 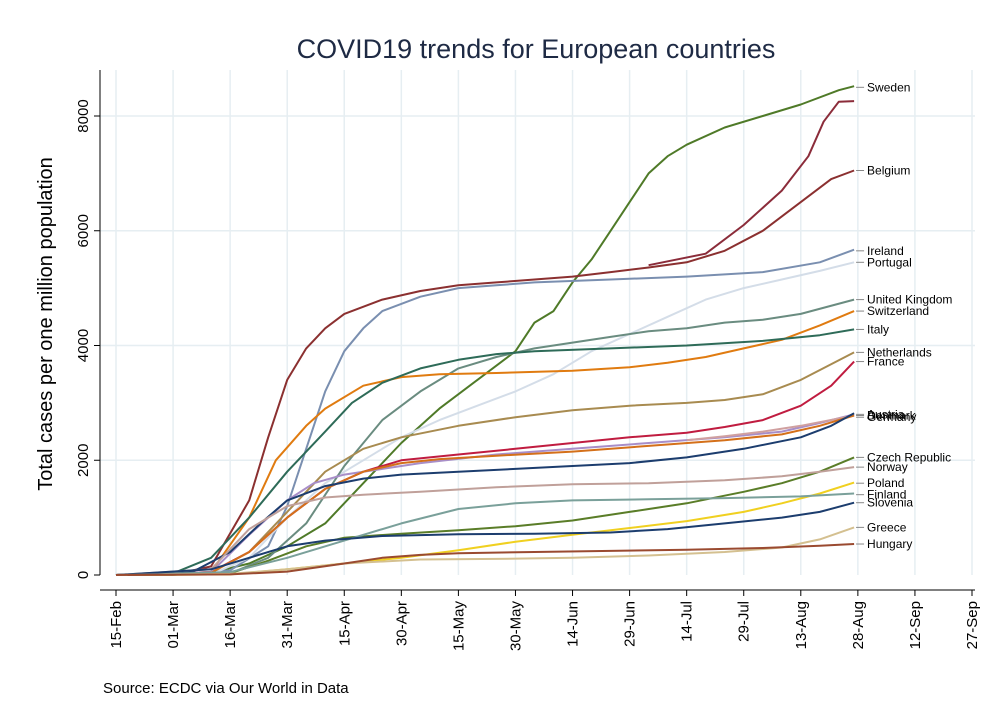 What do you see at coordinates (889, 544) in the screenshot?
I see `series-label-hungary: Hungary` at bounding box center [889, 544].